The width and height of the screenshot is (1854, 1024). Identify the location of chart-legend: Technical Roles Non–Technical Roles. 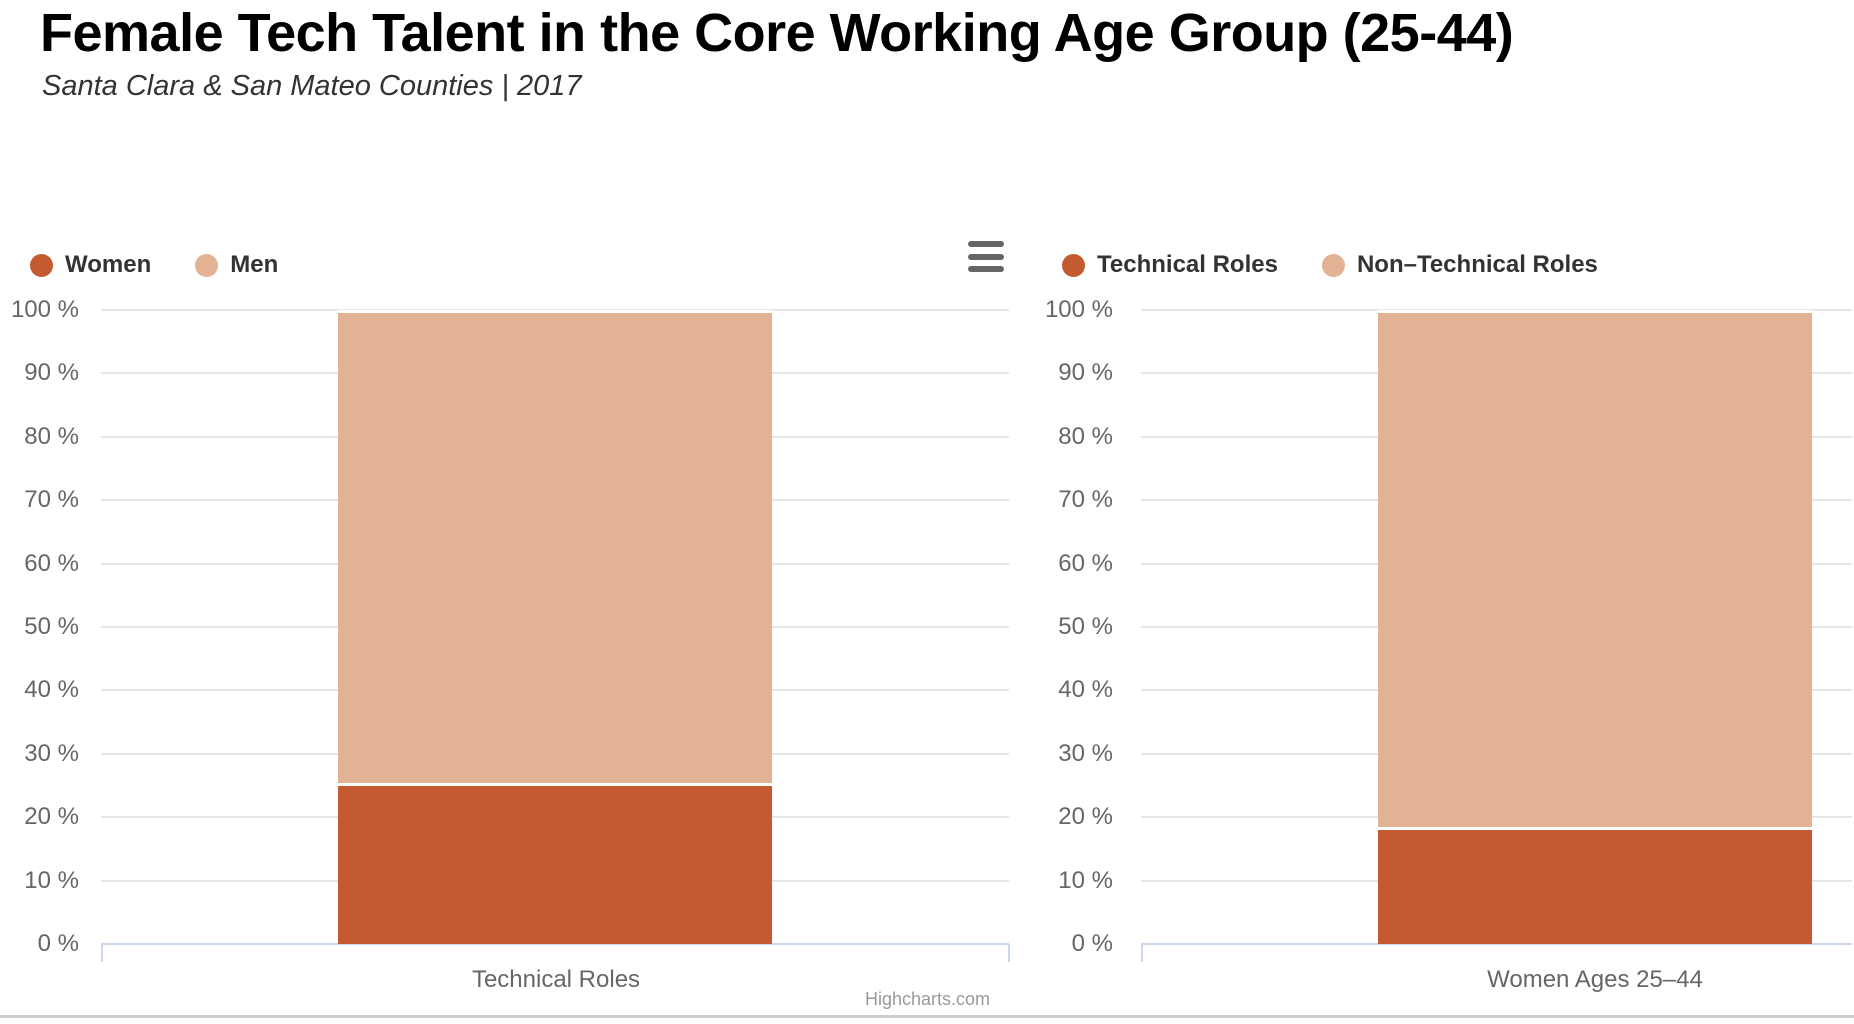
(1330, 265).